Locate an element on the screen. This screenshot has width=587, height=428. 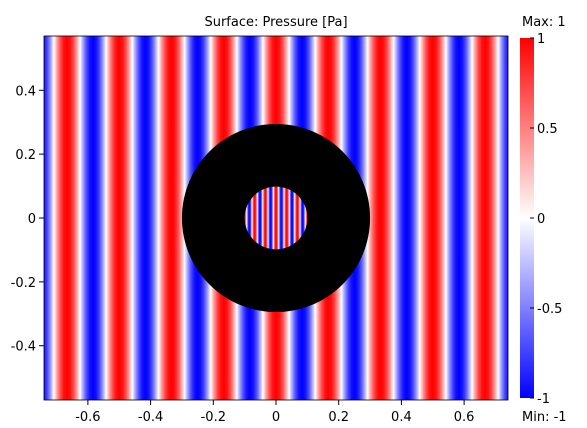
obstacle-inner-field is located at coordinates (276, 218).